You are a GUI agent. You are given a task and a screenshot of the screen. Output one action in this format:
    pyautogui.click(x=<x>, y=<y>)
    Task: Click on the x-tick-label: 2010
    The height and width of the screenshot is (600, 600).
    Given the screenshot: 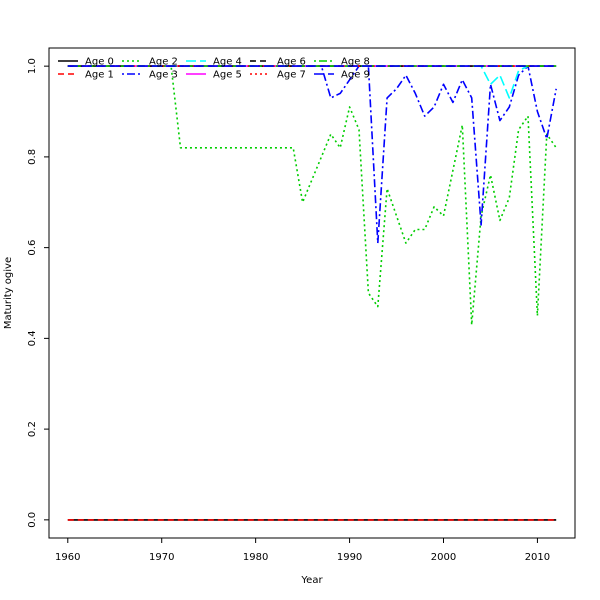 What is the action you would take?
    pyautogui.click(x=537, y=557)
    